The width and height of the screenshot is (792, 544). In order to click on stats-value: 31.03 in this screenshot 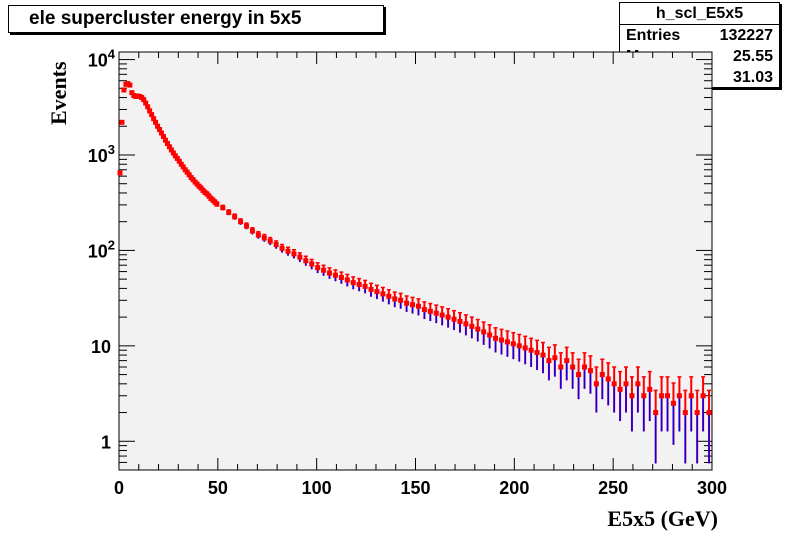, I will do `click(752, 77)`.